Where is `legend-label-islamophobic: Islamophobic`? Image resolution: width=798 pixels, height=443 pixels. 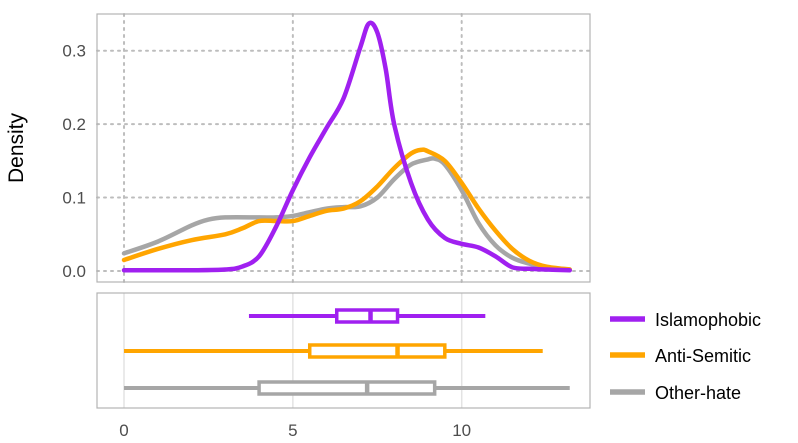
legend-label-islamophobic: Islamophobic is located at coordinates (708, 320).